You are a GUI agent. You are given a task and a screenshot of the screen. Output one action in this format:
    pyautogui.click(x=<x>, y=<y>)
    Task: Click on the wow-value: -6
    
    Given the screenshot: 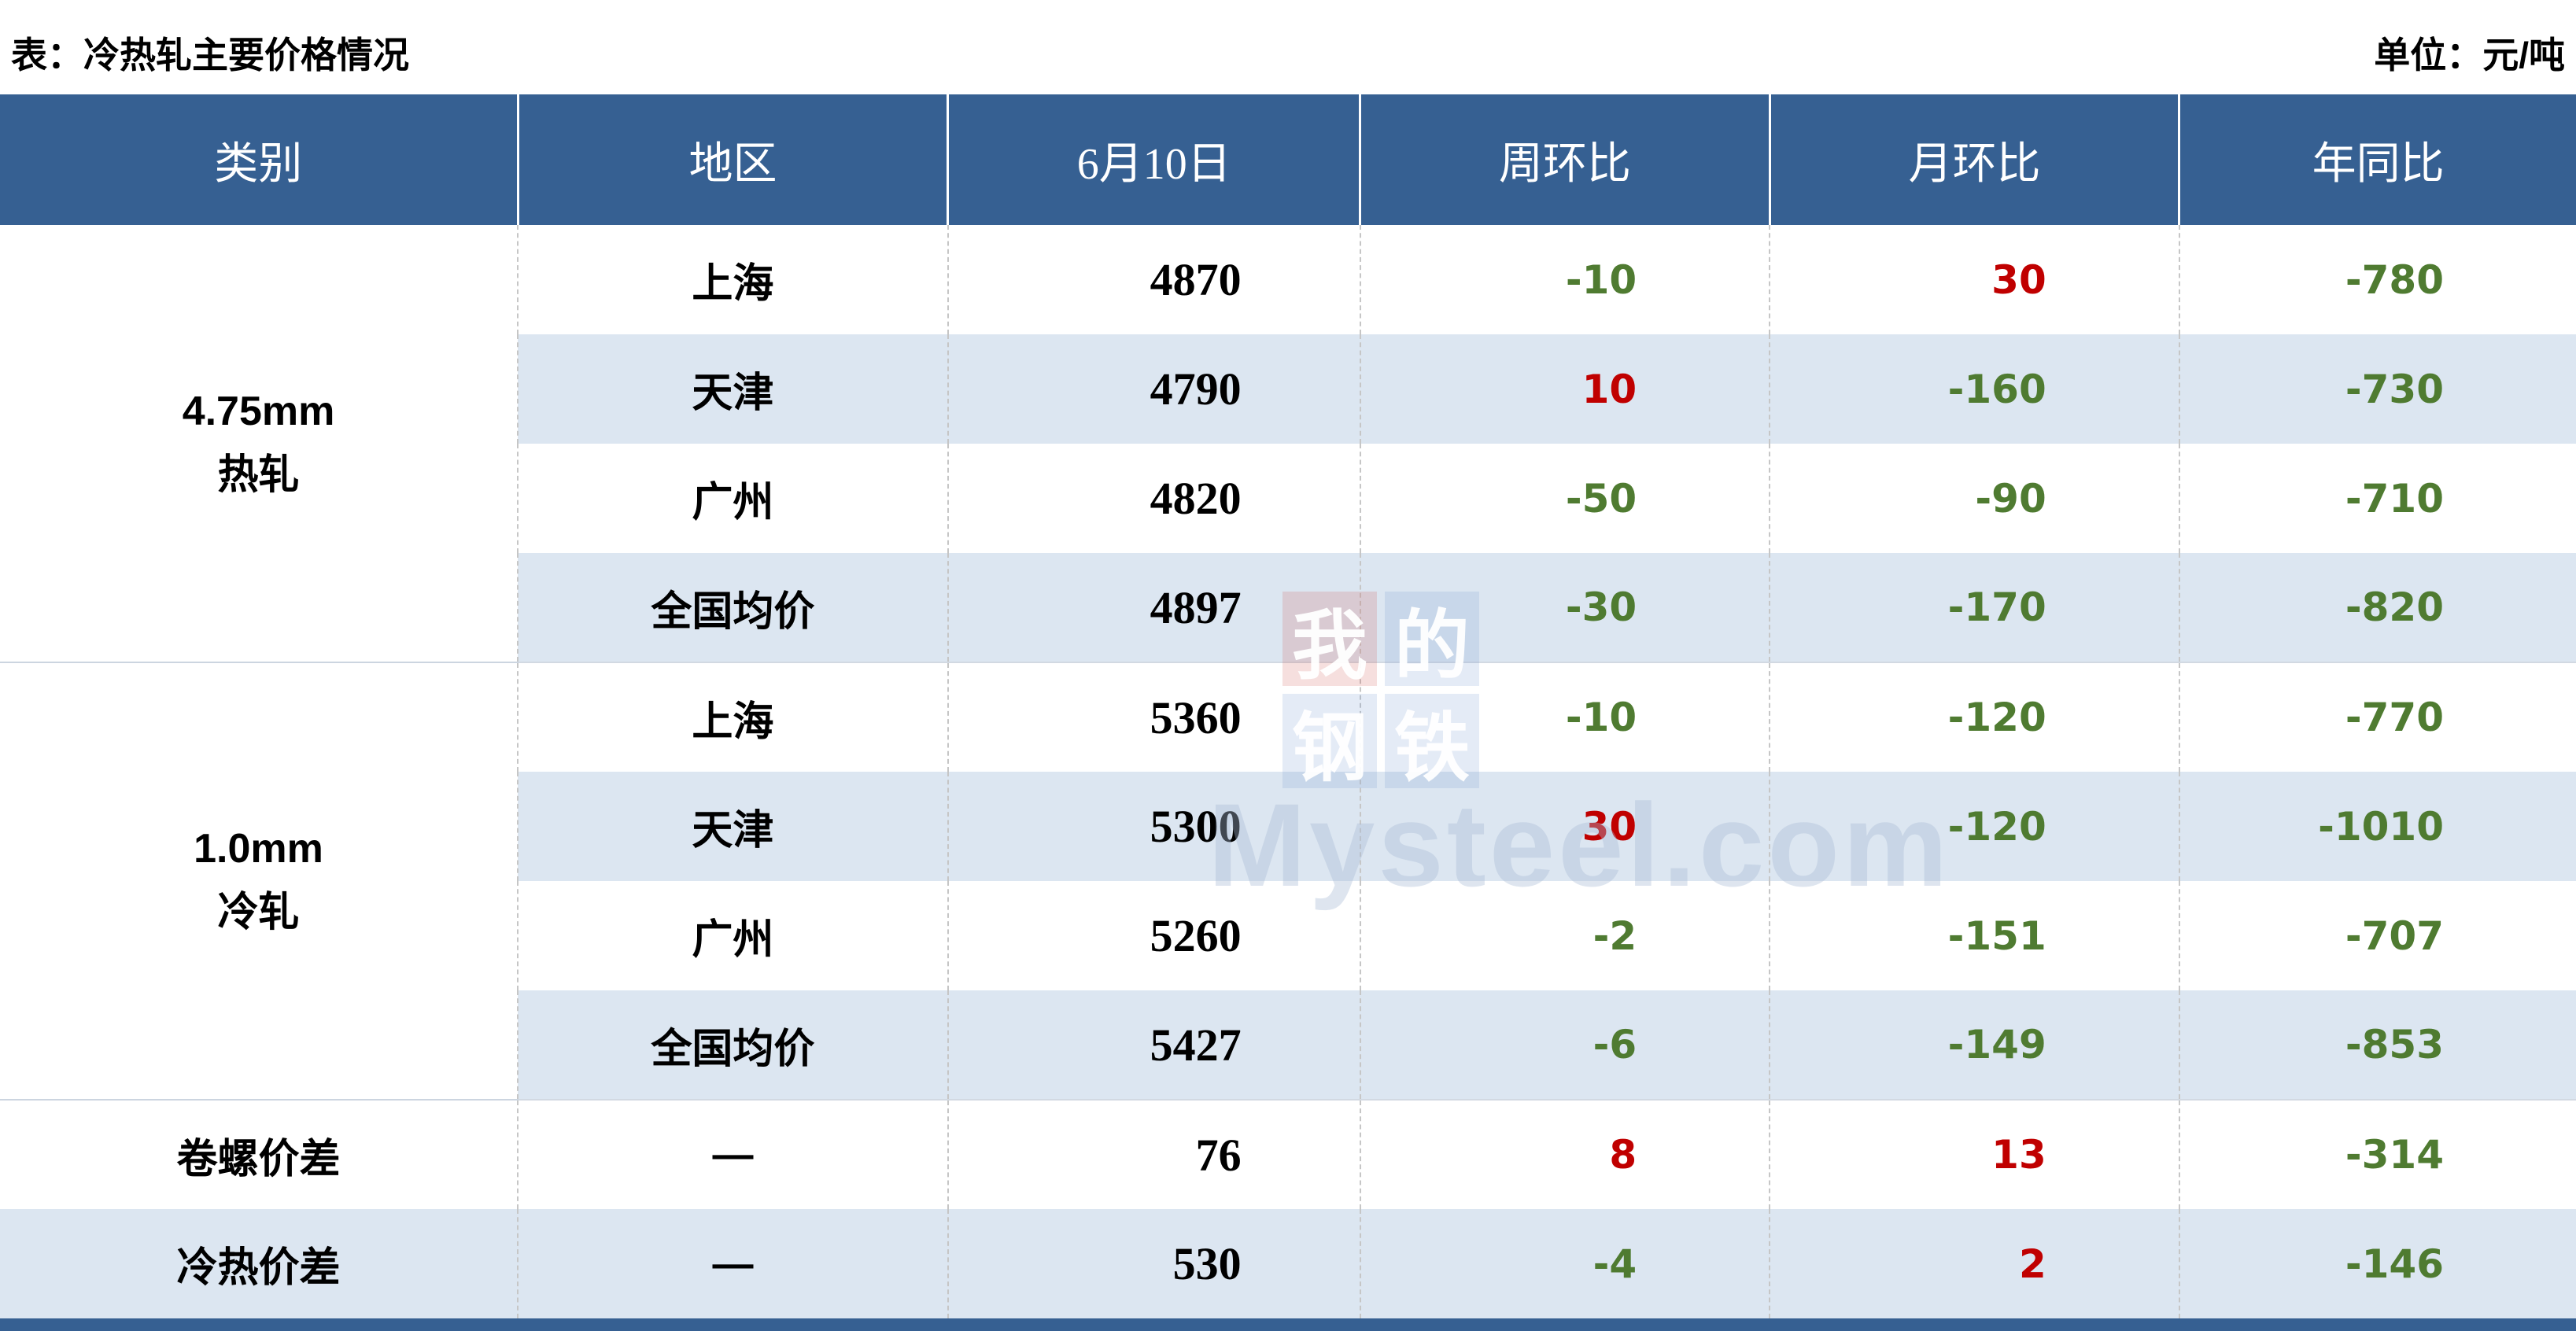 What is the action you would take?
    pyautogui.click(x=1615, y=1045)
    